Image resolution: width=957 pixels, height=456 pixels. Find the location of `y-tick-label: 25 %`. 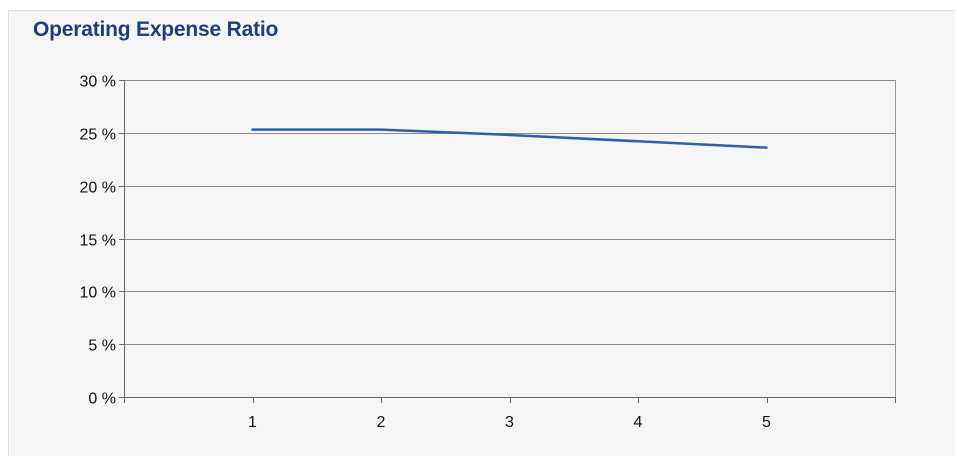

y-tick-label: 25 % is located at coordinates (98, 135).